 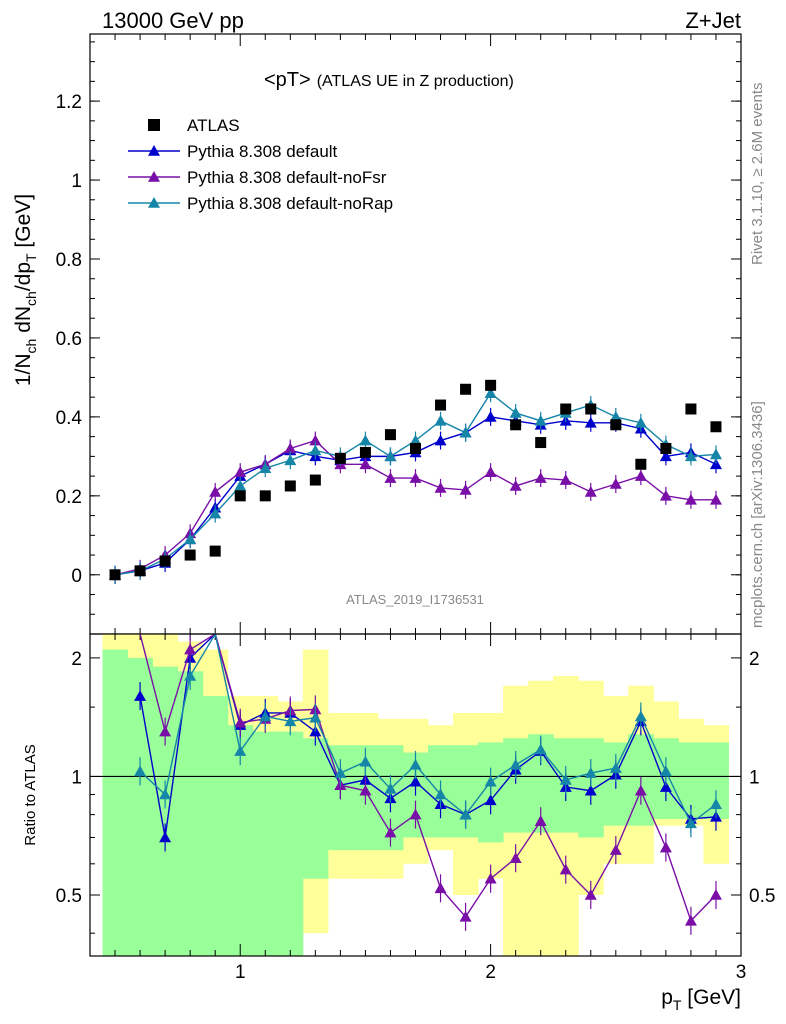 What do you see at coordinates (69, 102) in the screenshot?
I see `main-ytick-label: 1.2` at bounding box center [69, 102].